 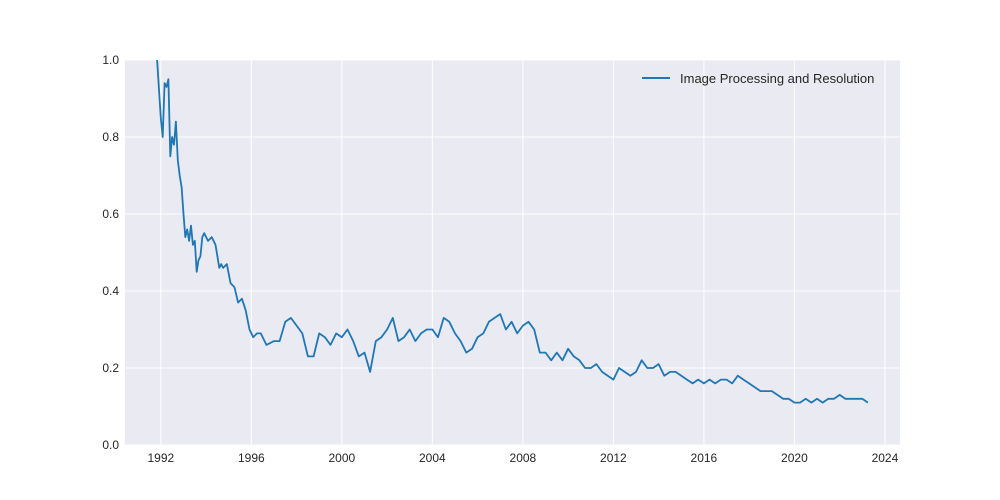 I want to click on x-tick-label: 2024, so click(x=885, y=458).